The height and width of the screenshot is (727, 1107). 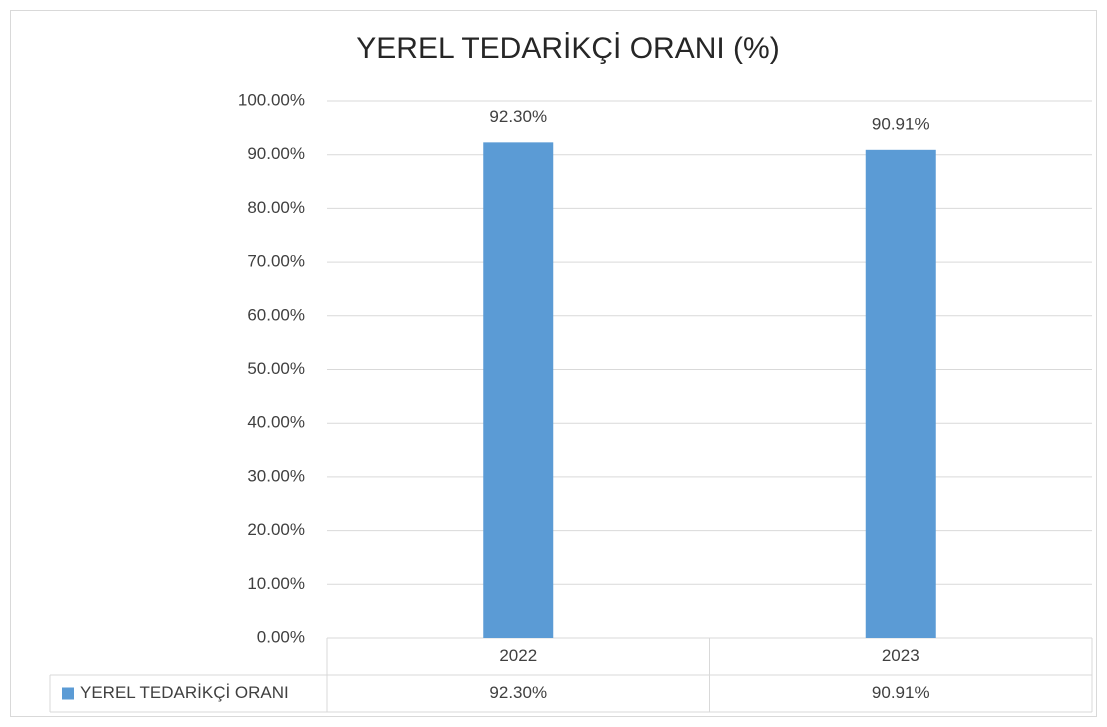 I want to click on legend-label: YEREL TEDARİKÇİ ORANI, so click(x=184, y=692).